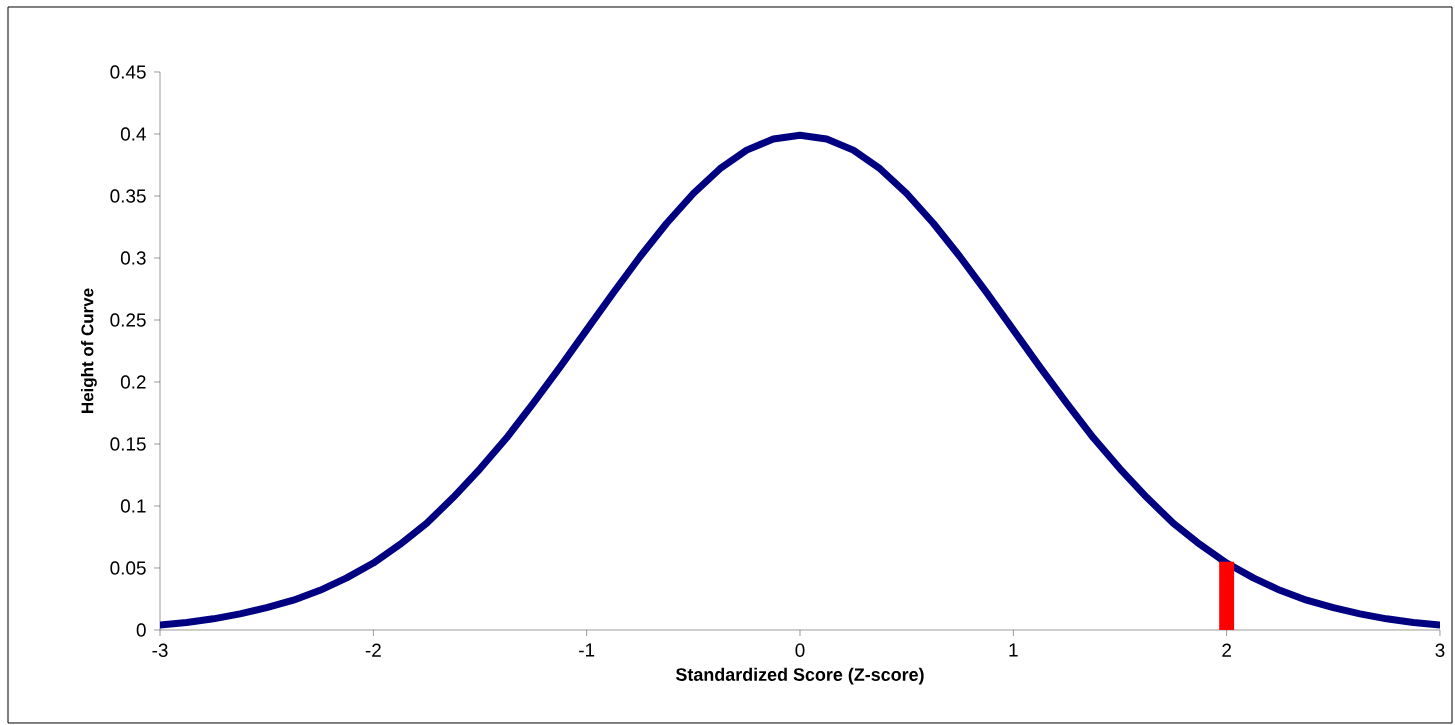 The image size is (1455, 725). What do you see at coordinates (799, 676) in the screenshot?
I see `x-axis-title: Standardized Score (Z-score)` at bounding box center [799, 676].